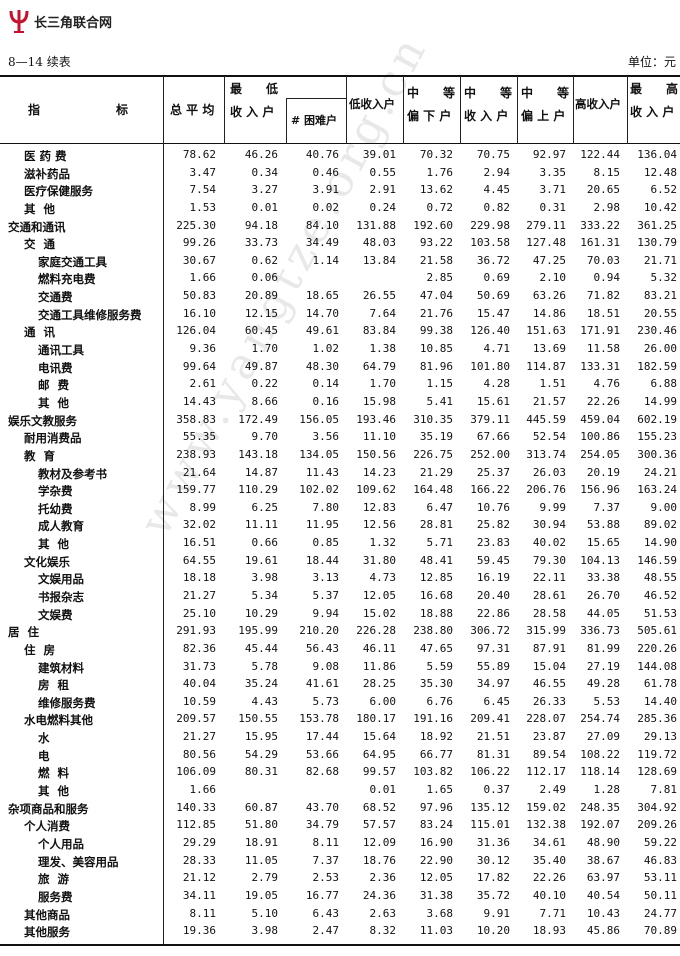 Image resolution: width=680 pixels, height=956 pixels. Describe the element at coordinates (199, 878) in the screenshot. I see `cell-average: 21.12` at that location.